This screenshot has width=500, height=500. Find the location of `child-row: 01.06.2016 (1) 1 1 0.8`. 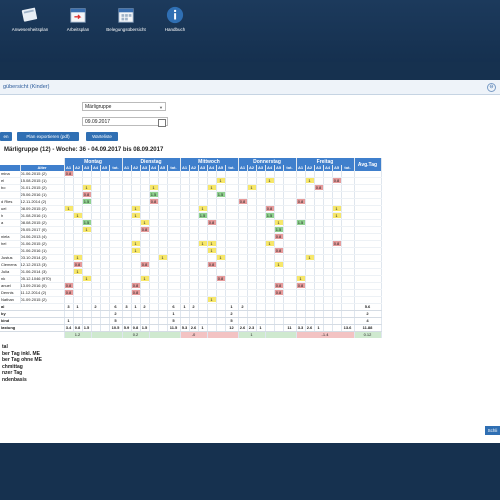

child-row: 01.06.2016 (1) 1 1 0.8 is located at coordinates (191, 251).